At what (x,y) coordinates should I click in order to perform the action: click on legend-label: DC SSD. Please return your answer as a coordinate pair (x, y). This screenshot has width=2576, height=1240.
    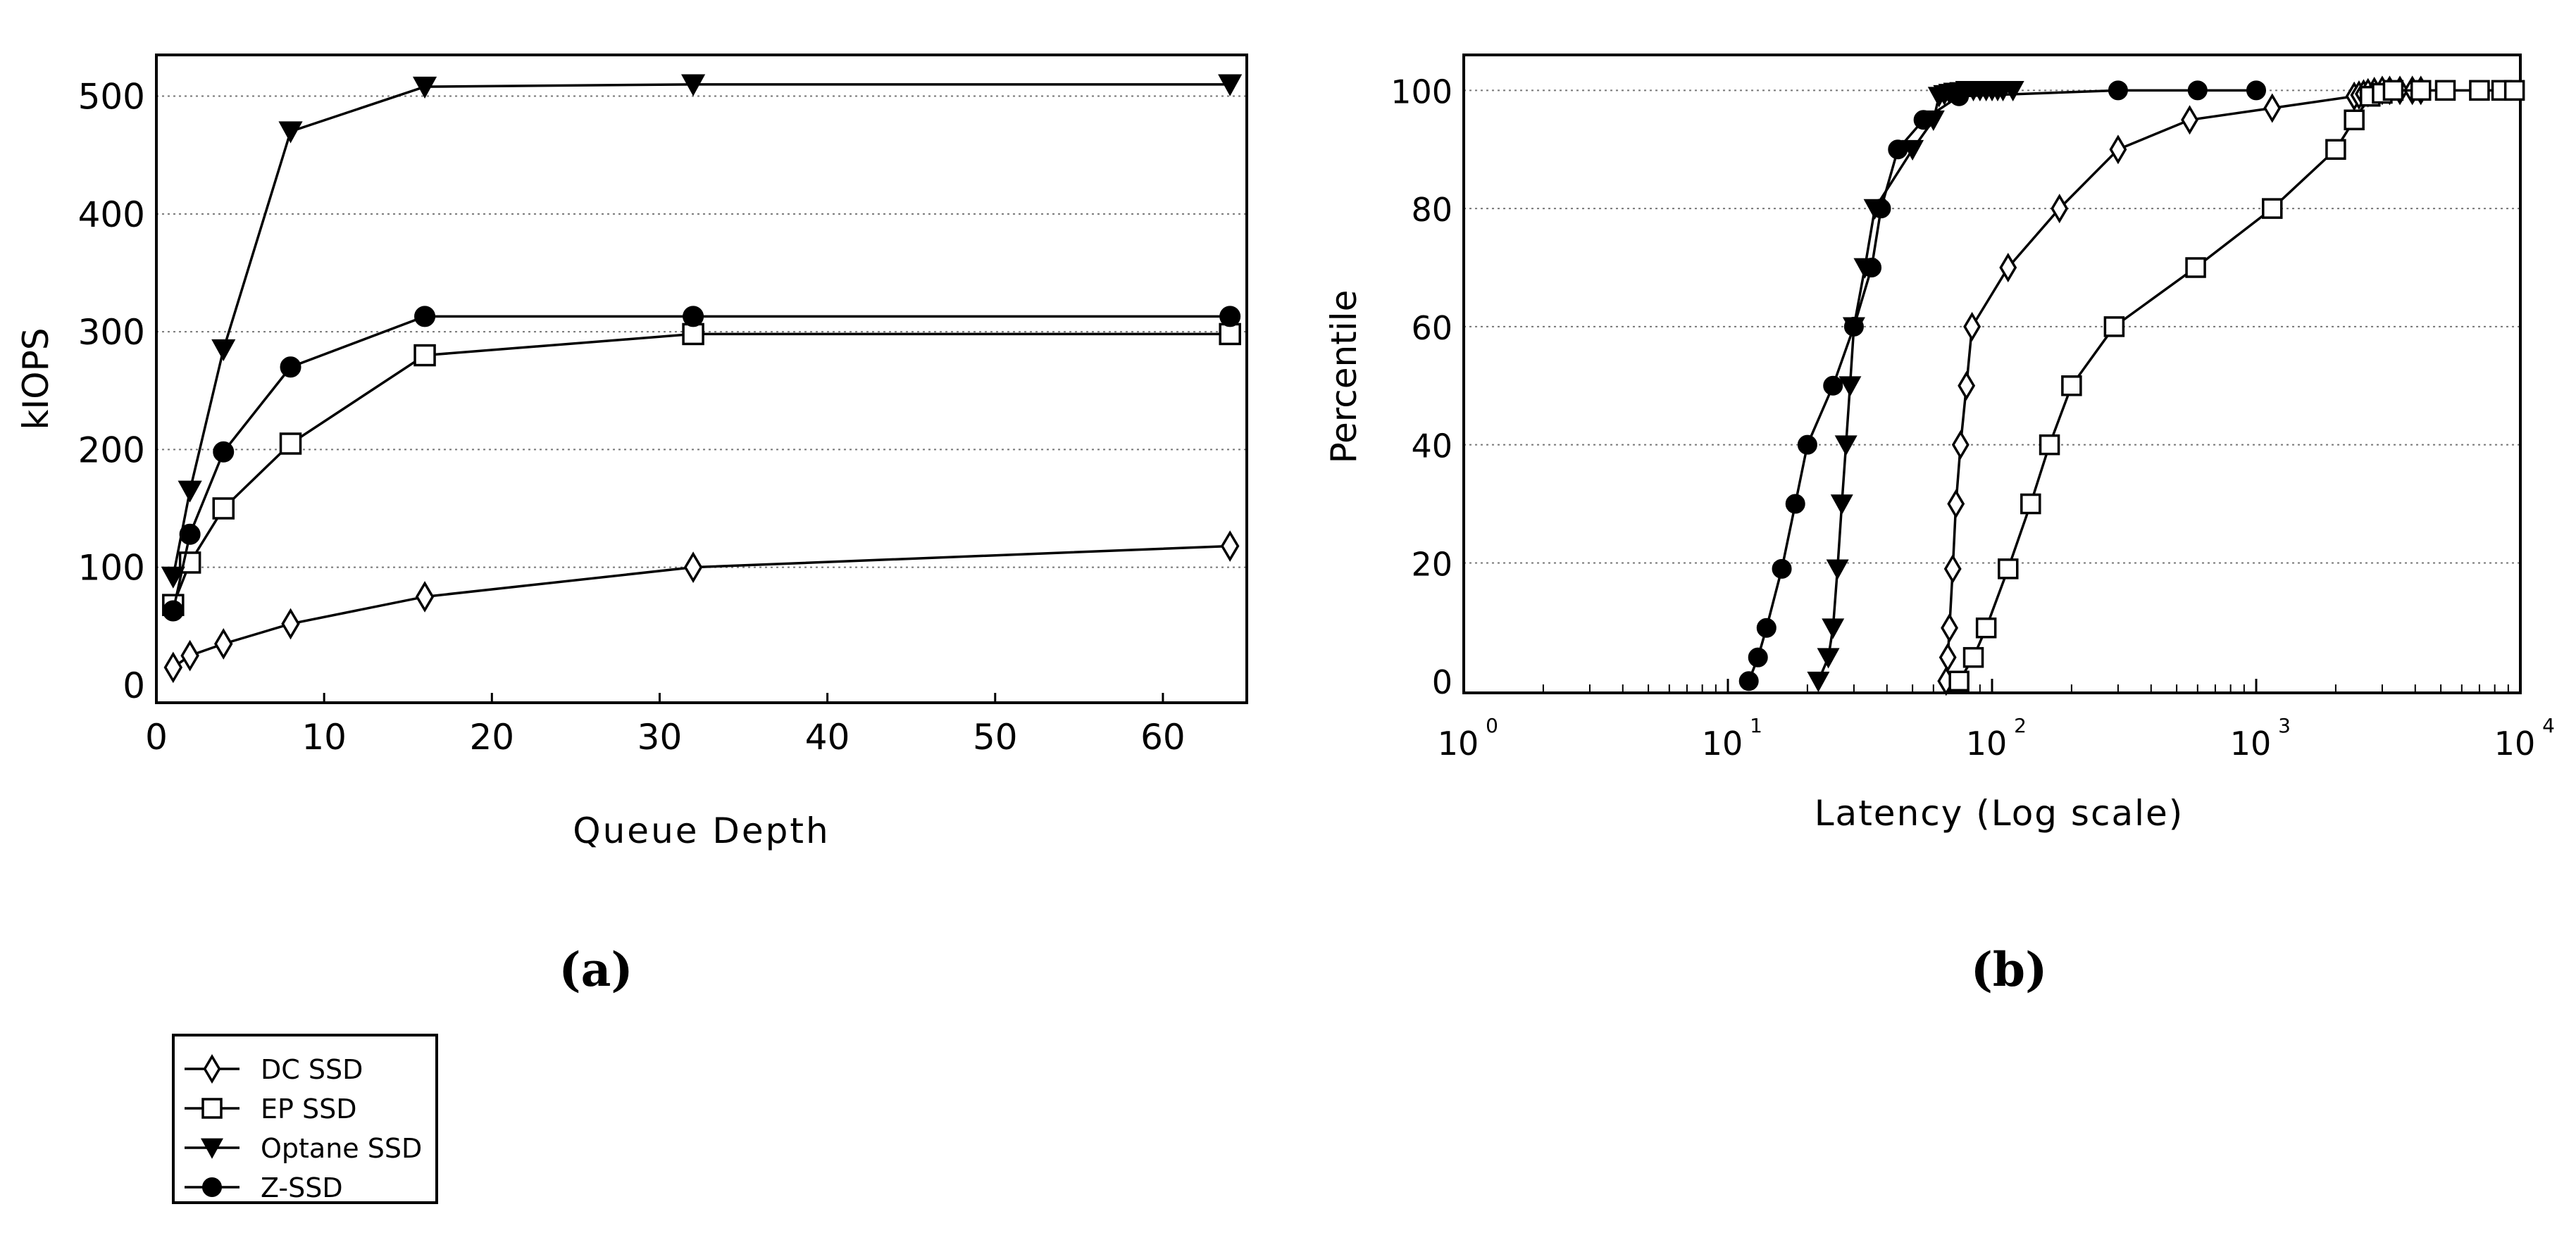
    Looking at the image, I should click on (312, 1069).